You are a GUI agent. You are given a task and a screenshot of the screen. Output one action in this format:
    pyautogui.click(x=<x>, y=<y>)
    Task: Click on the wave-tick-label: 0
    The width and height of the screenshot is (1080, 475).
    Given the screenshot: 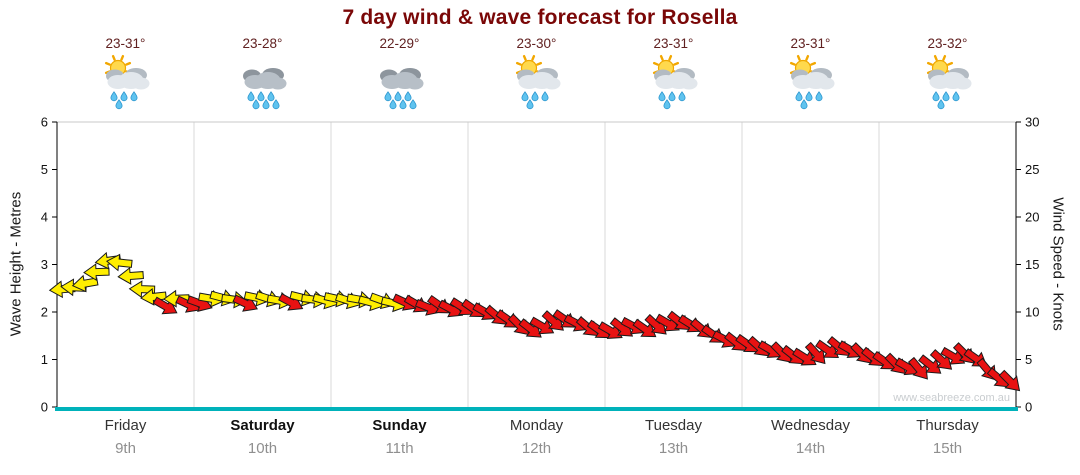 What is the action you would take?
    pyautogui.click(x=44, y=407)
    